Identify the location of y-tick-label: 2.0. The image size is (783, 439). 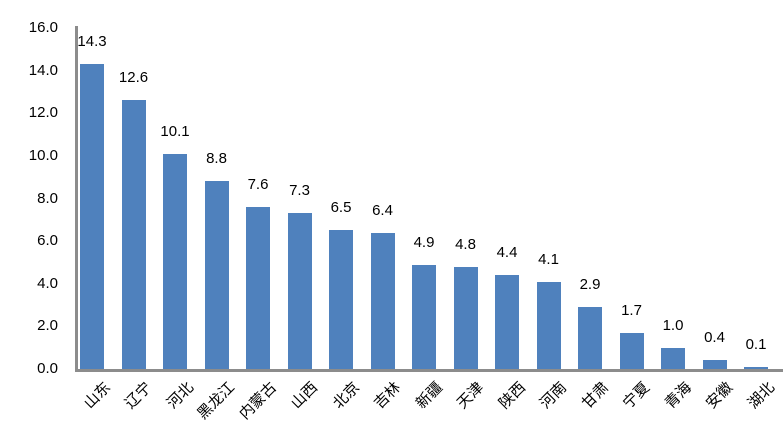
(47, 326).